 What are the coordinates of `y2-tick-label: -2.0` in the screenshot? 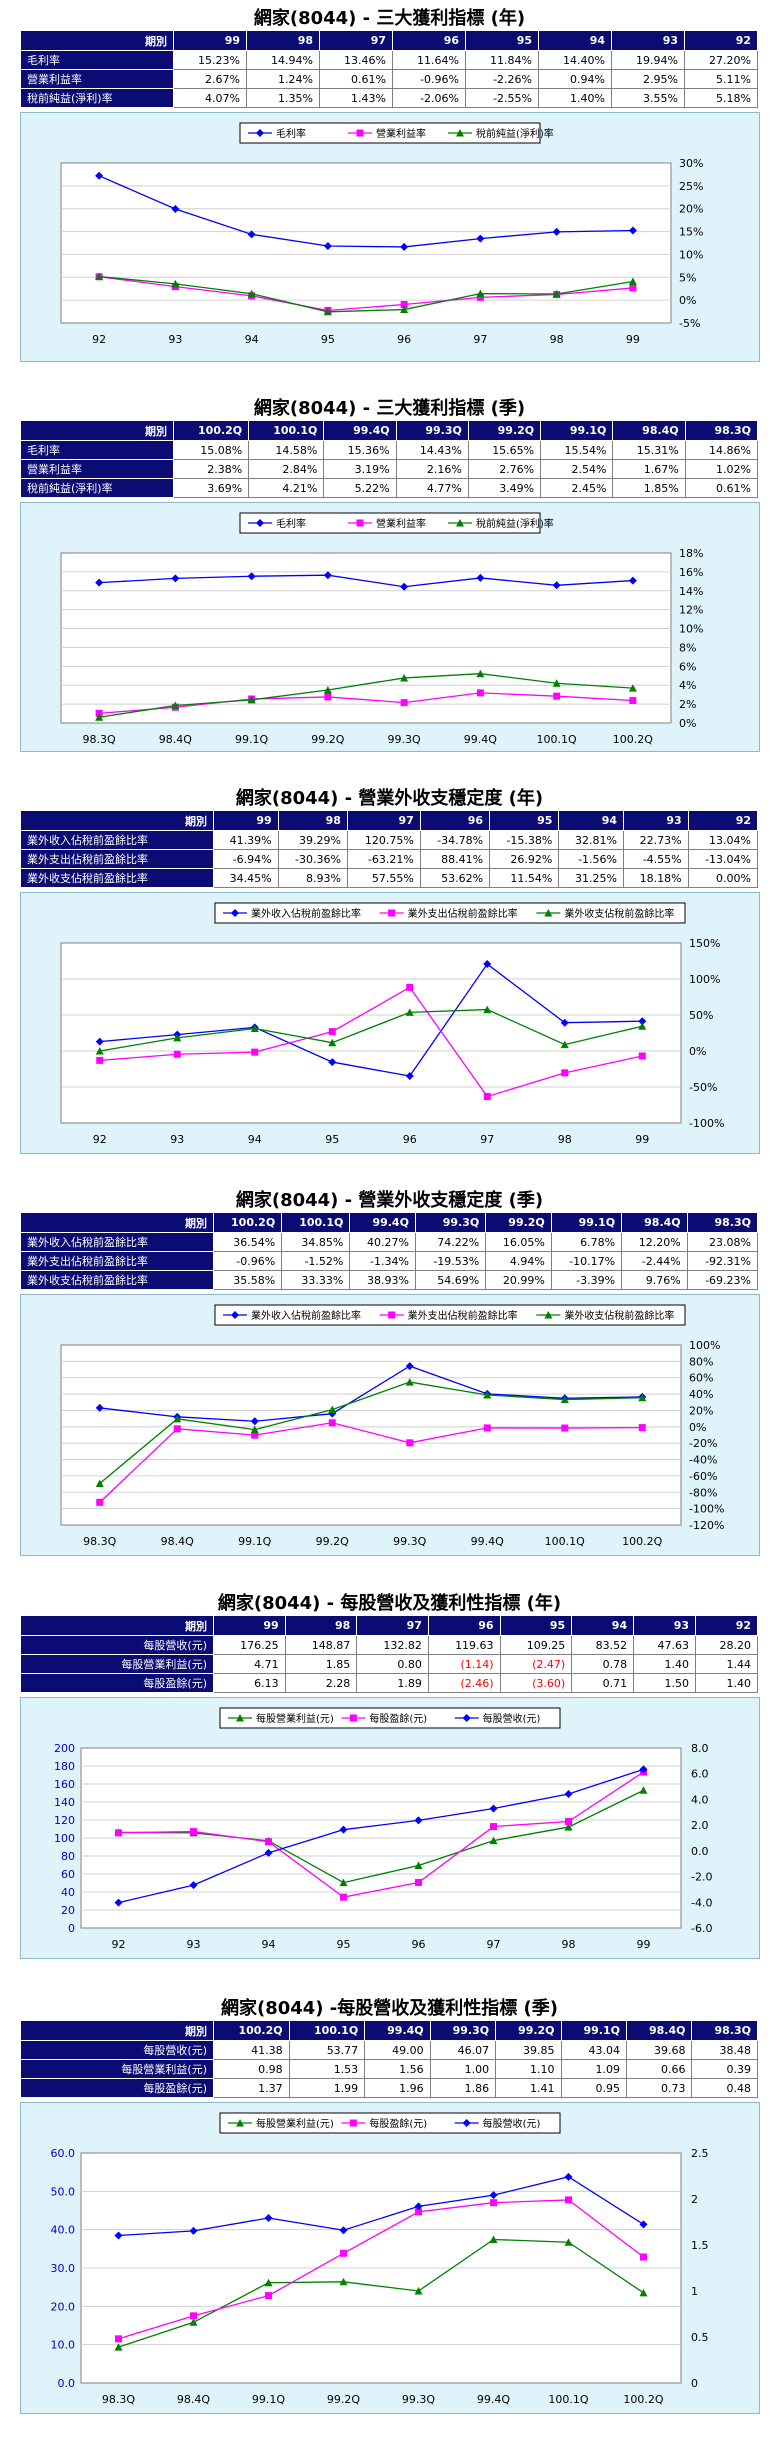 It's located at (701, 1877).